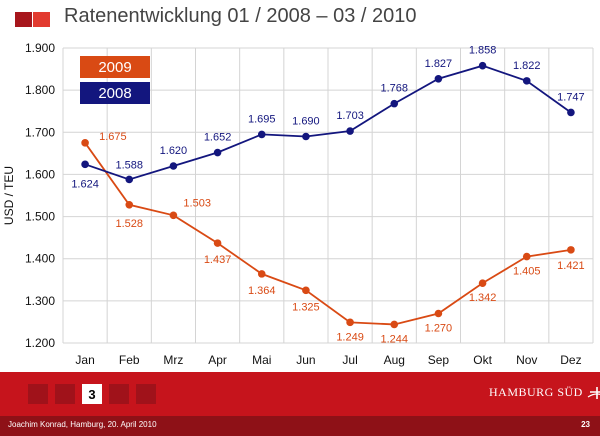 The height and width of the screenshot is (436, 600). Describe the element at coordinates (394, 89) in the screenshot. I see `data-label-2008: 1.768` at that location.